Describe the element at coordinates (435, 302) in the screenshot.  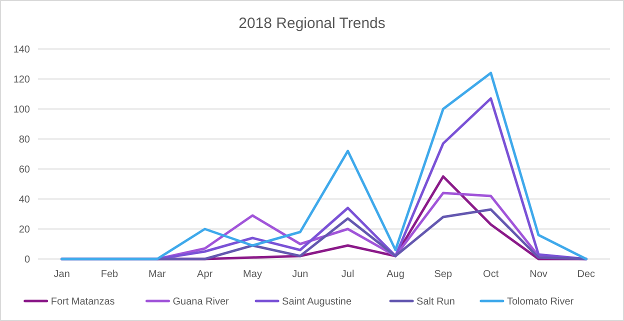
I see `legend-label: Salt Run` at that location.